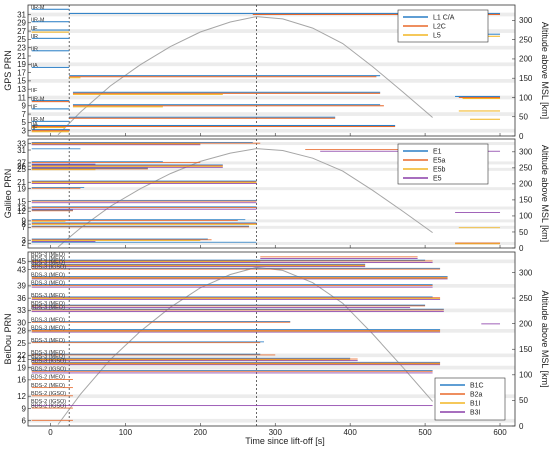  Describe the element at coordinates (201, 432) in the screenshot. I see `x-tick-label: 200` at that location.